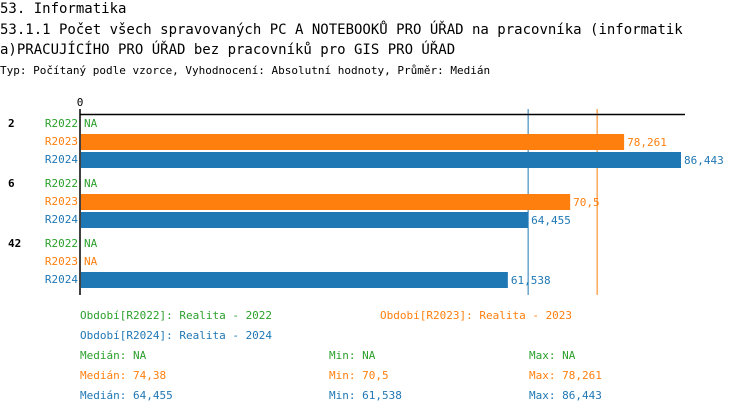 Image resolution: width=750 pixels, height=414 pixels. I want to click on stat-min: Min: 70,5, so click(359, 375).